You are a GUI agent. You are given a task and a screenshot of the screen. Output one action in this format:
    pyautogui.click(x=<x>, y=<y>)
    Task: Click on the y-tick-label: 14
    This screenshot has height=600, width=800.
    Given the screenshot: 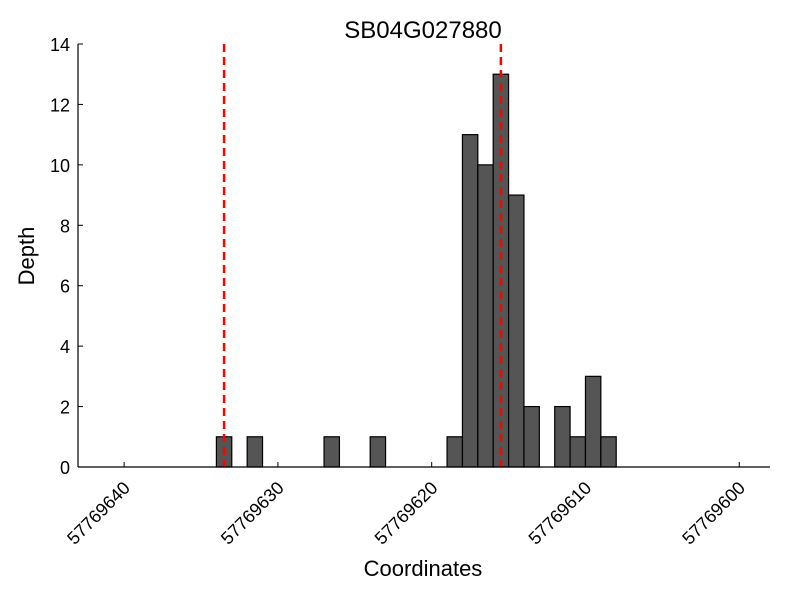 What is the action you would take?
    pyautogui.click(x=60, y=45)
    